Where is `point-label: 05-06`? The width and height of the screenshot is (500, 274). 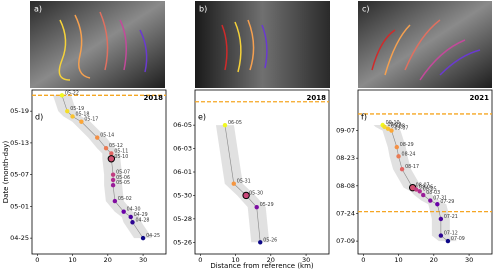 point-label: 05-06 is located at coordinates (123, 178).